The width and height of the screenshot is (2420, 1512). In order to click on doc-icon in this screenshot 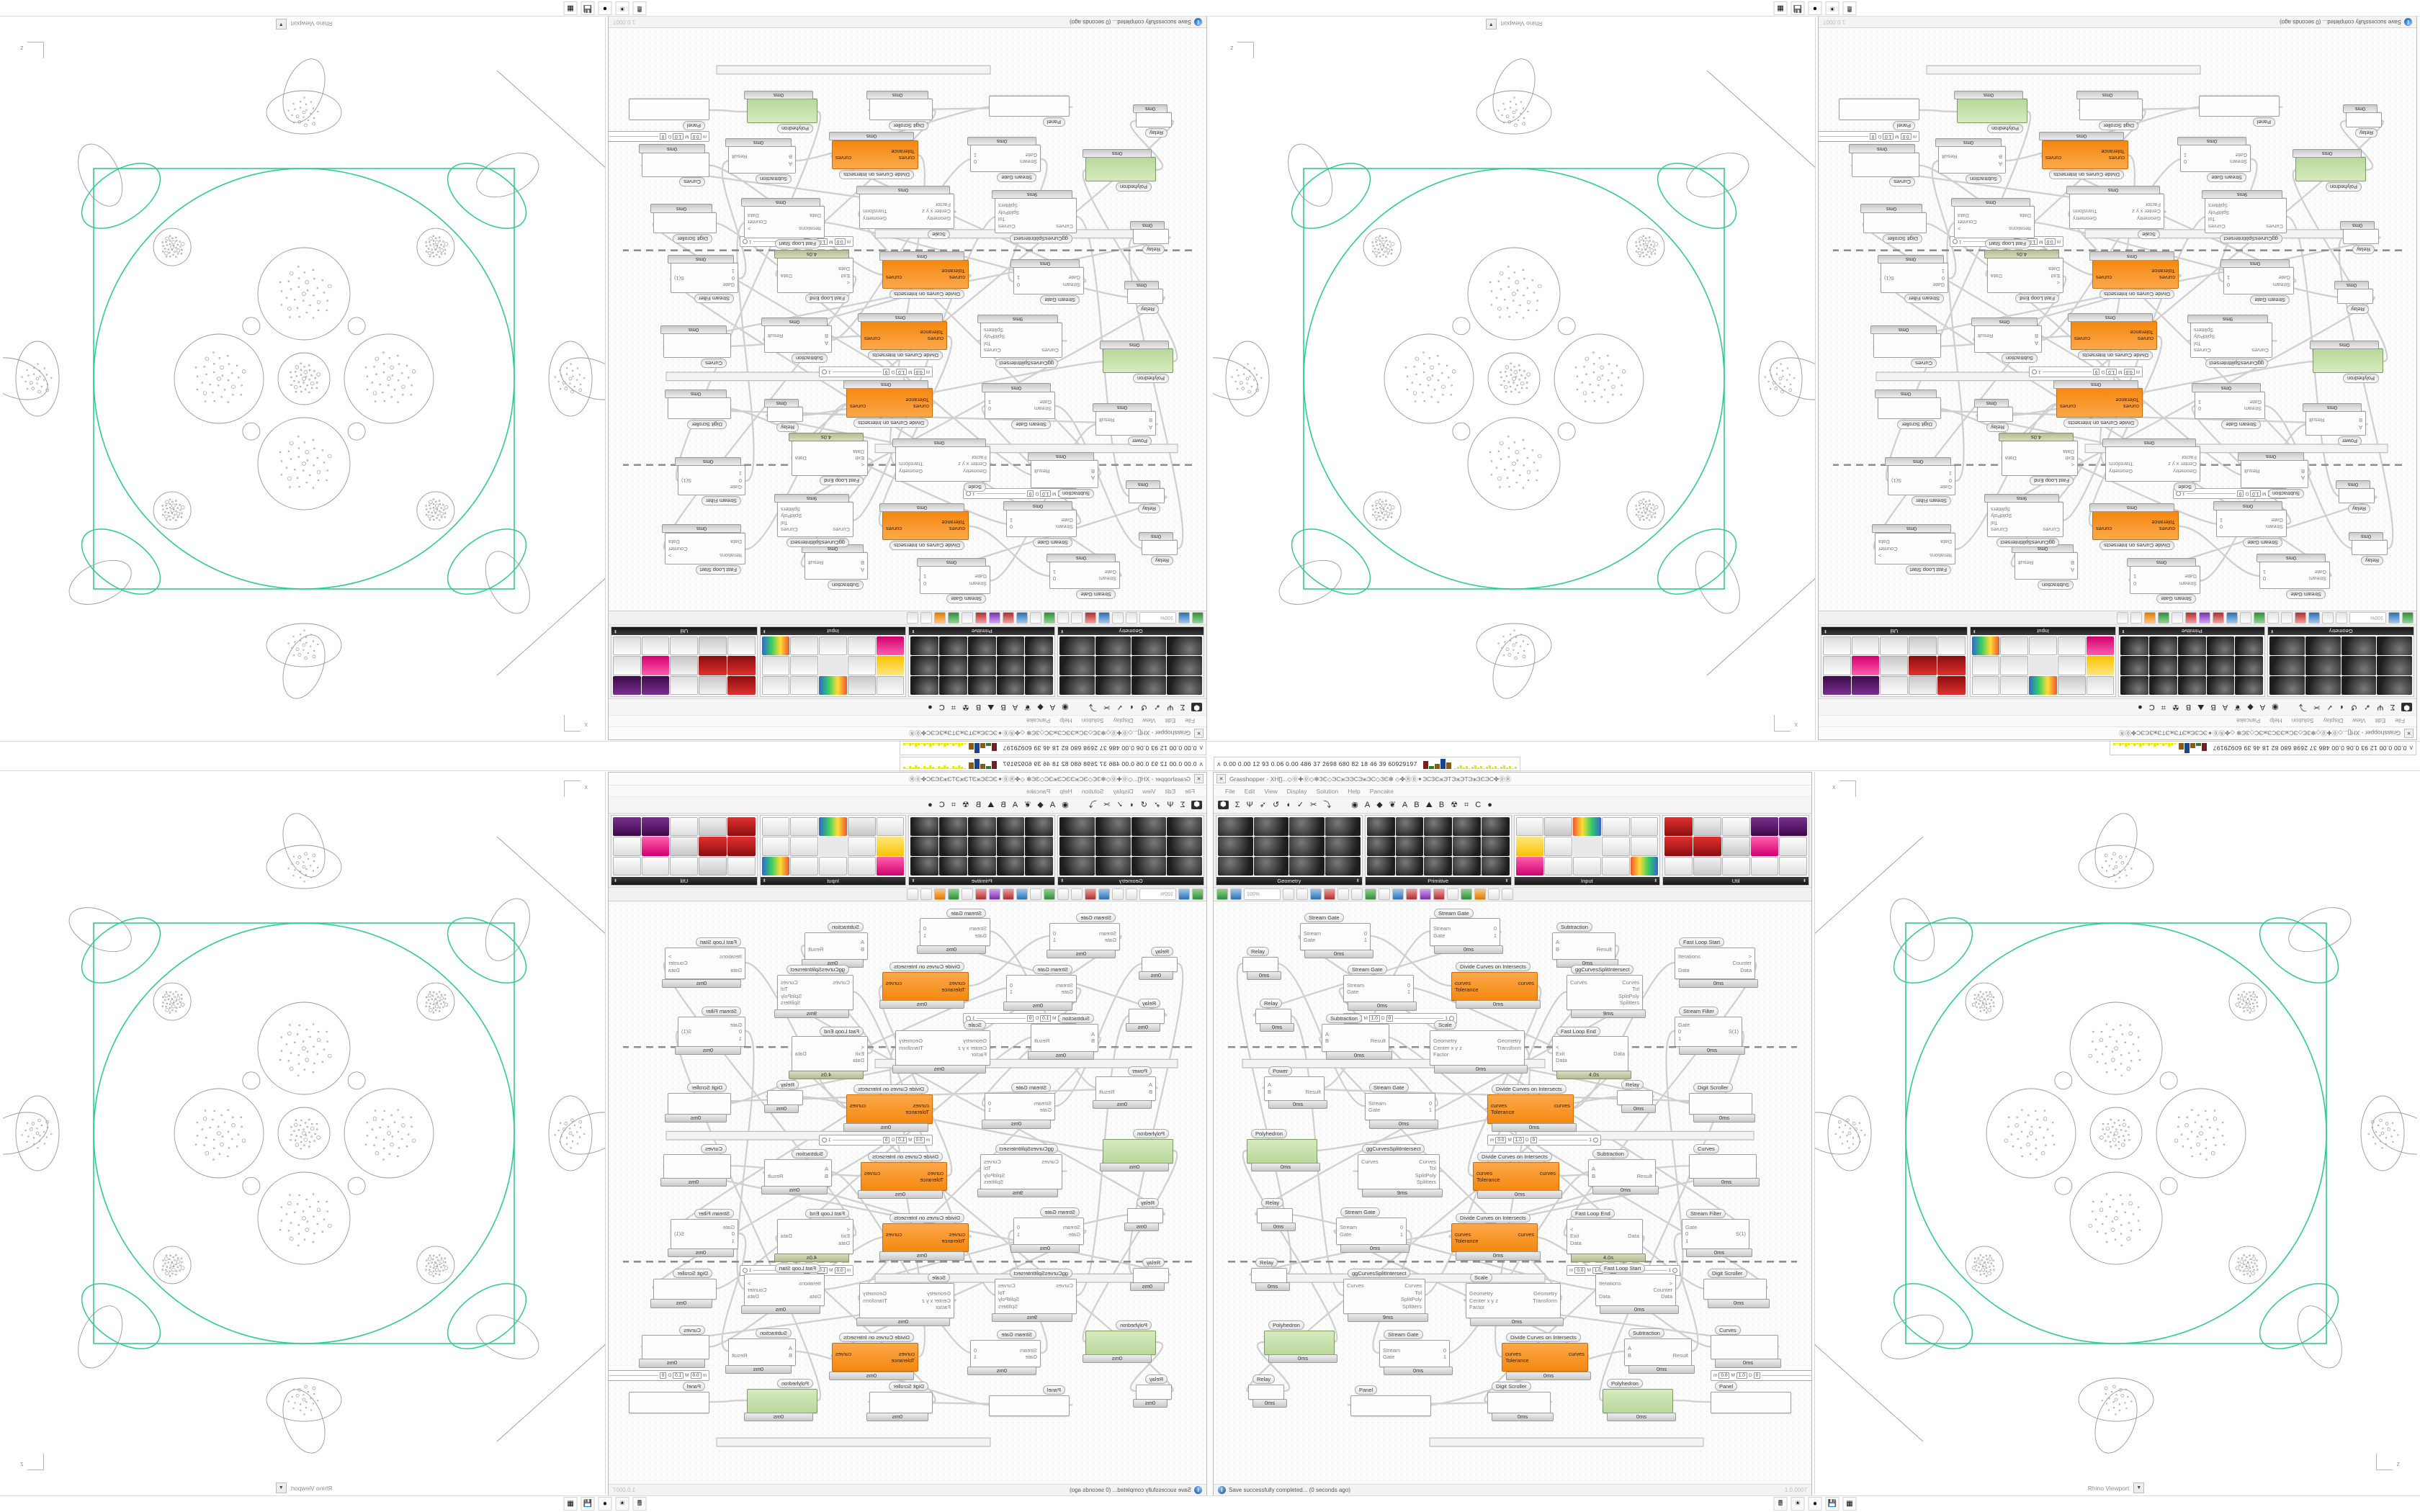, I will do `click(2273, 618)`.